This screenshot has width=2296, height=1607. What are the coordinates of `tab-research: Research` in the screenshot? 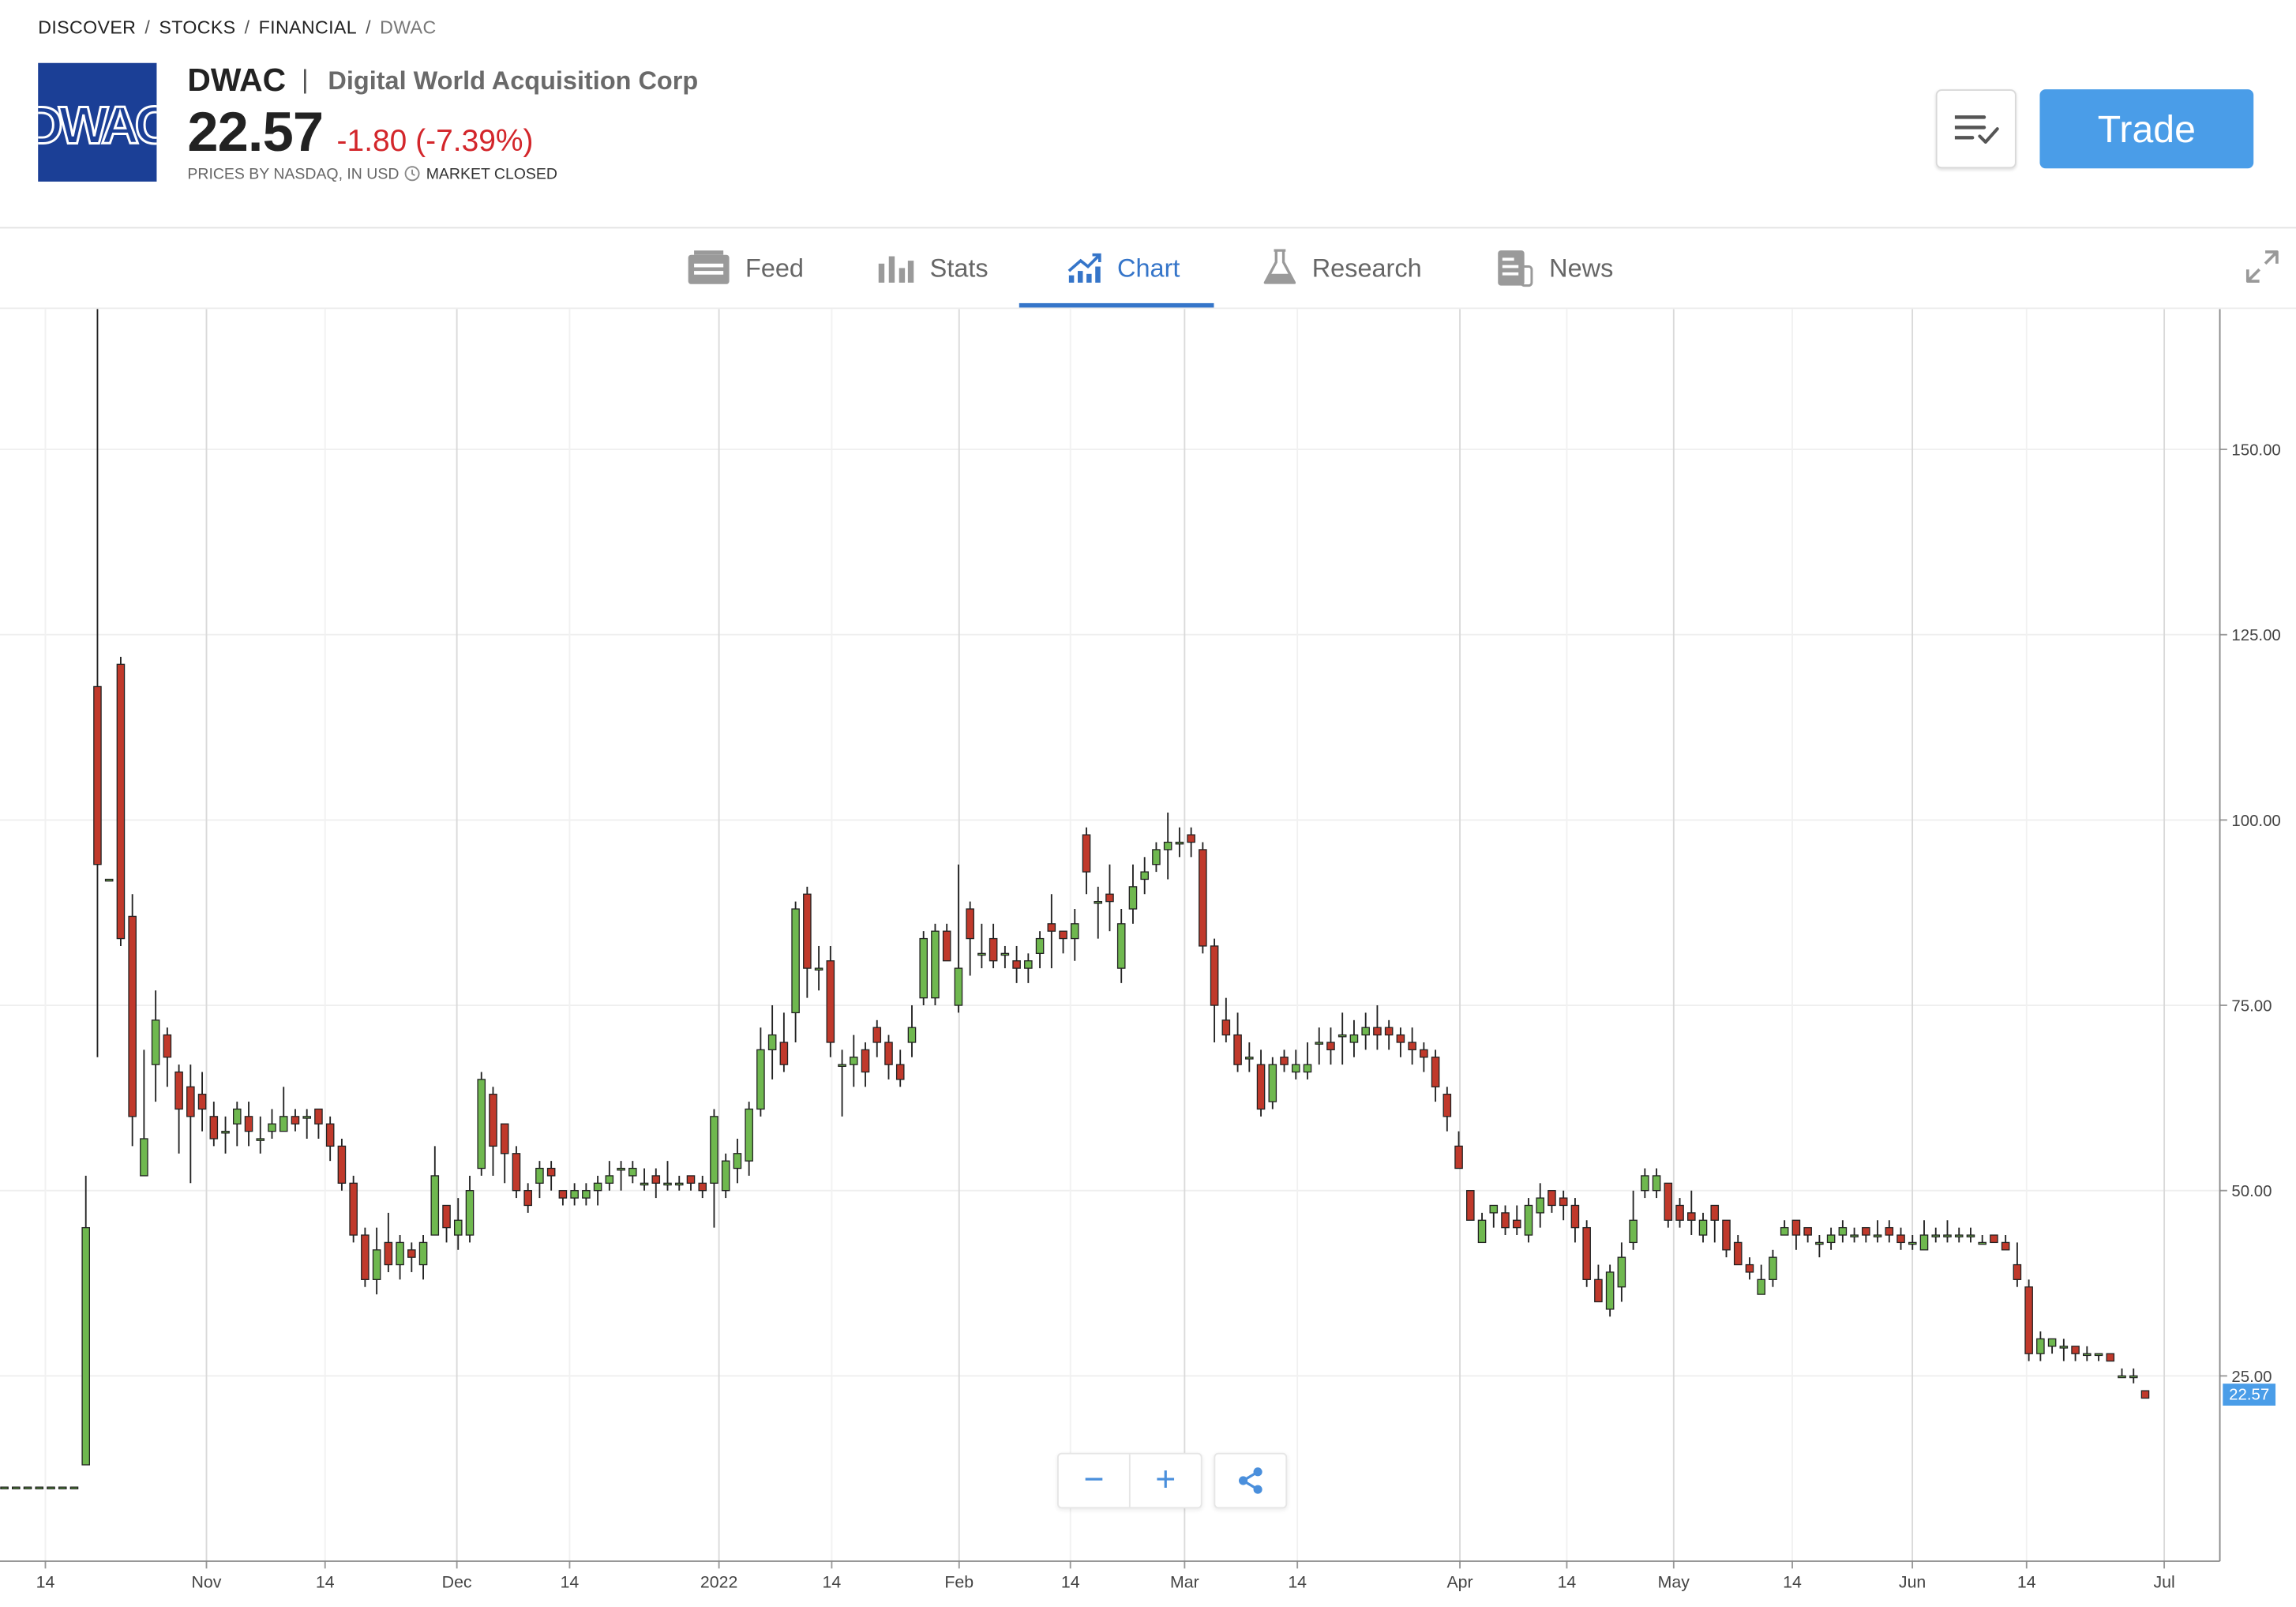 It's located at (1342, 267).